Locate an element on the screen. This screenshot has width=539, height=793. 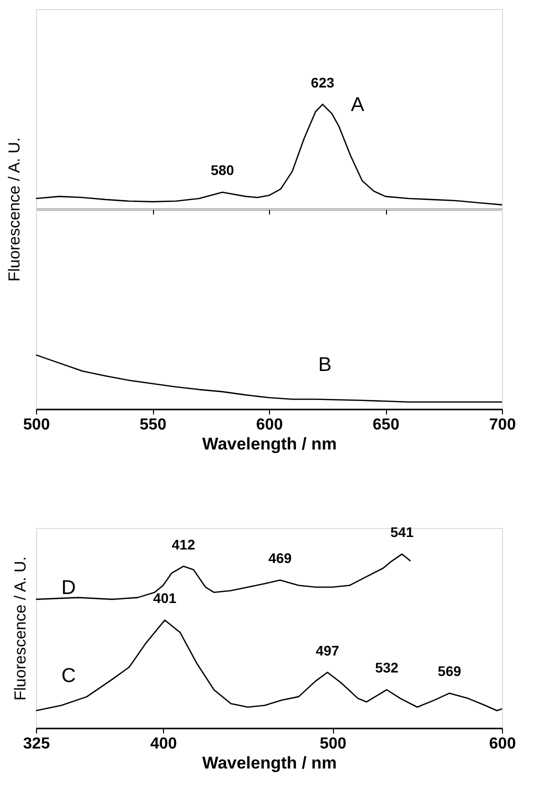
annotation: 541 is located at coordinates (402, 532).